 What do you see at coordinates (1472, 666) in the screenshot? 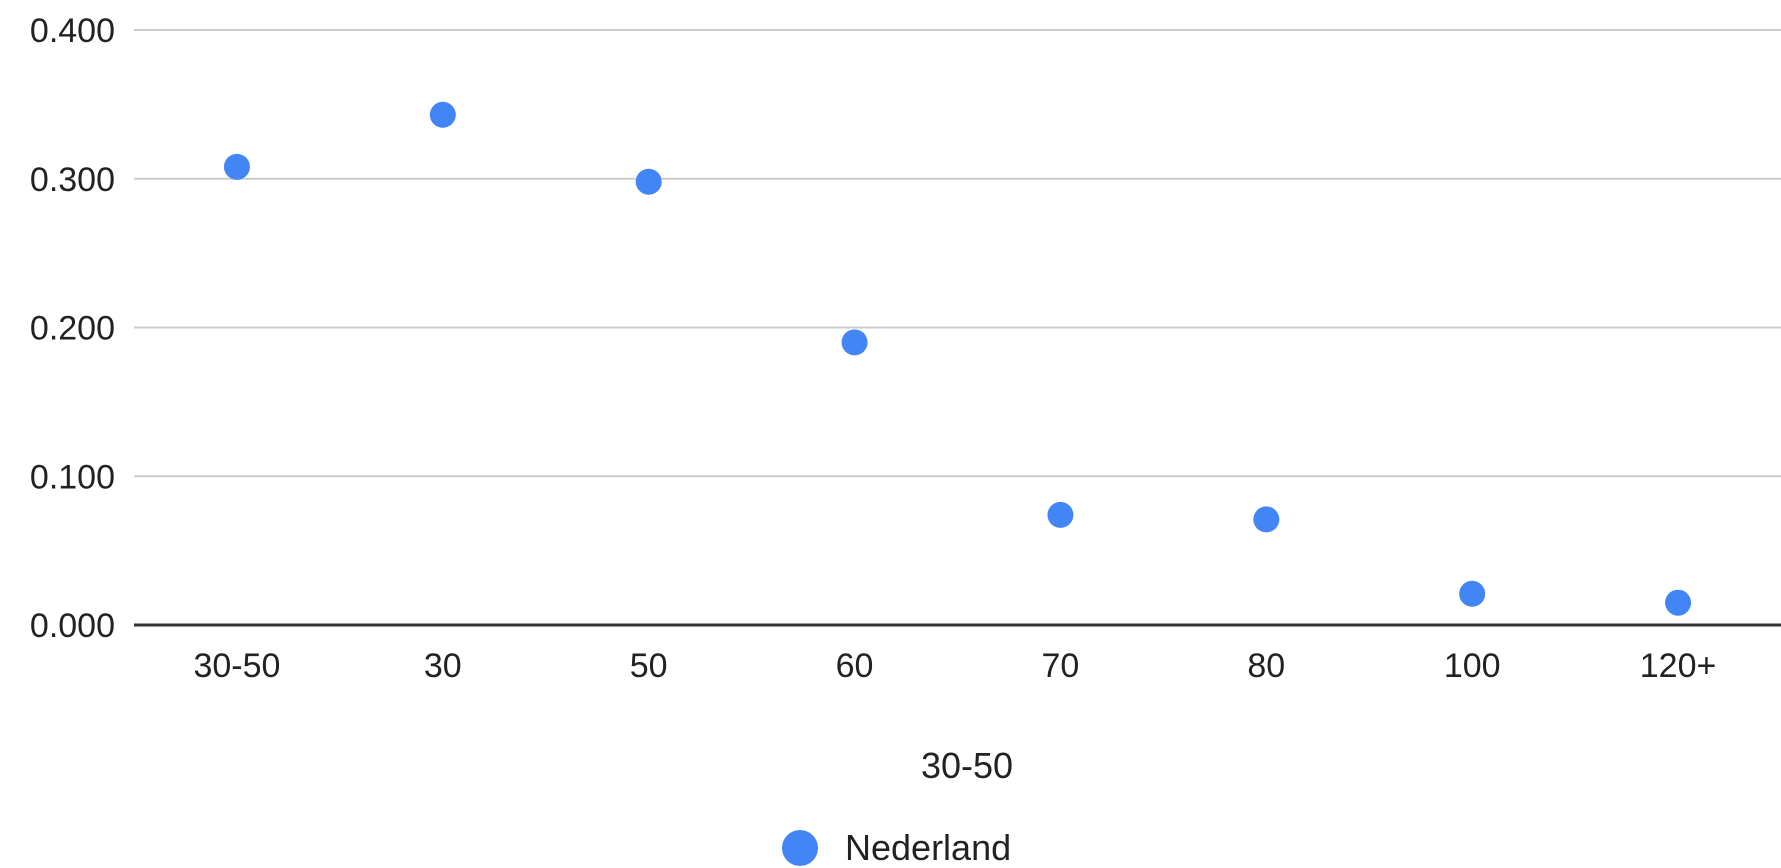
I see `x-tick-label: 100` at bounding box center [1472, 666].